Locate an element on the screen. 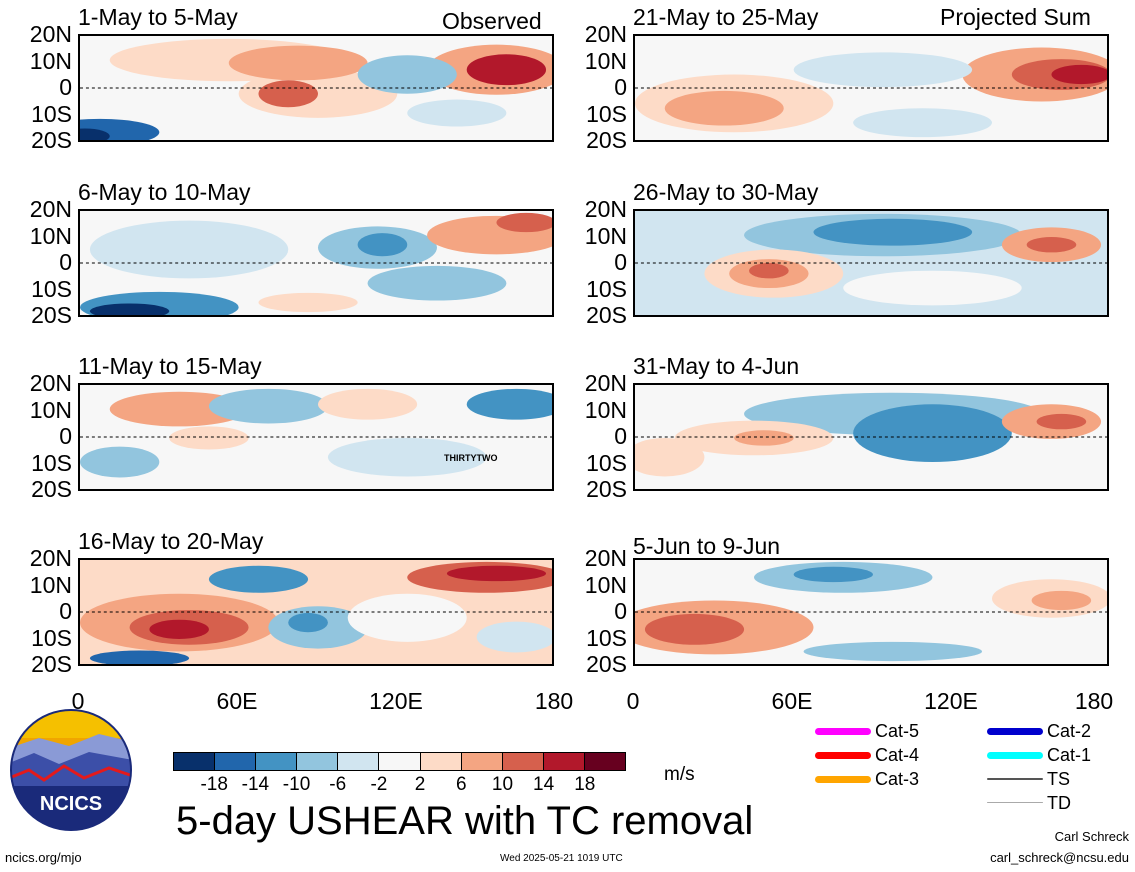  legend-label-cat-4: Cat-4 is located at coordinates (897, 755).